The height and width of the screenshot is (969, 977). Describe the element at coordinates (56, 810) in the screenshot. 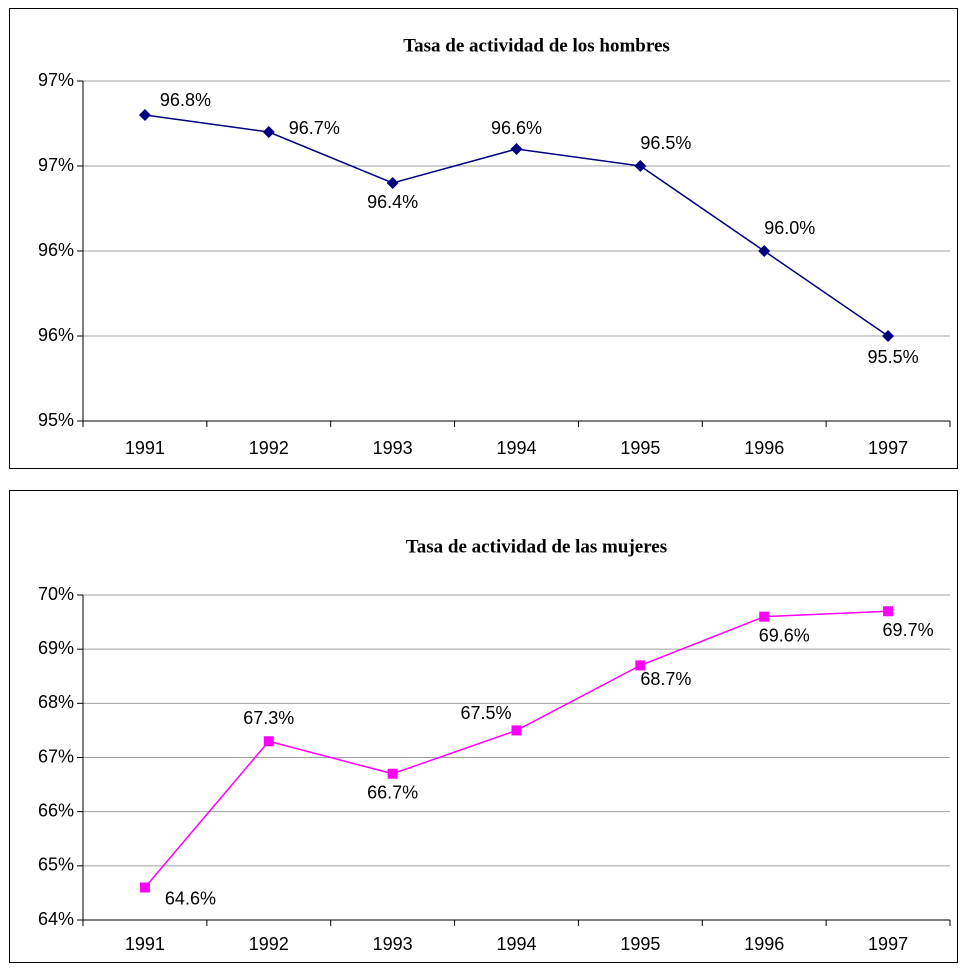

I see `y-tick-label: 66%` at that location.